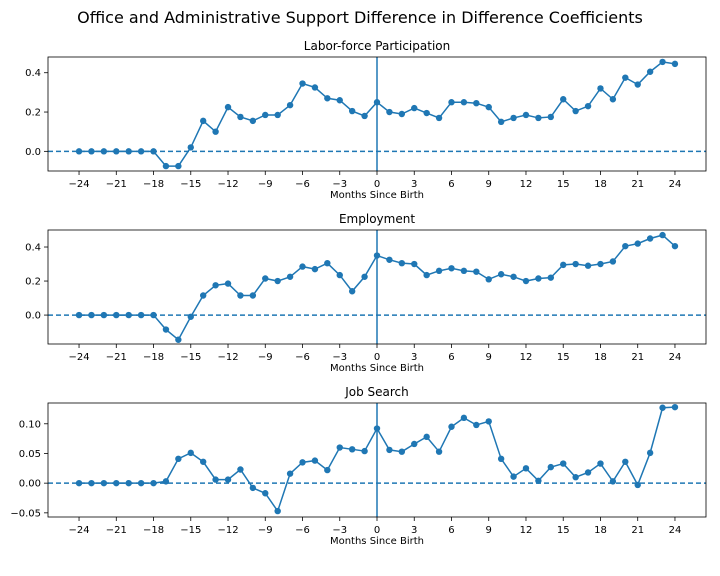 This screenshot has width=720, height=576. I want to click on x-tick-label: 18, so click(600, 184).